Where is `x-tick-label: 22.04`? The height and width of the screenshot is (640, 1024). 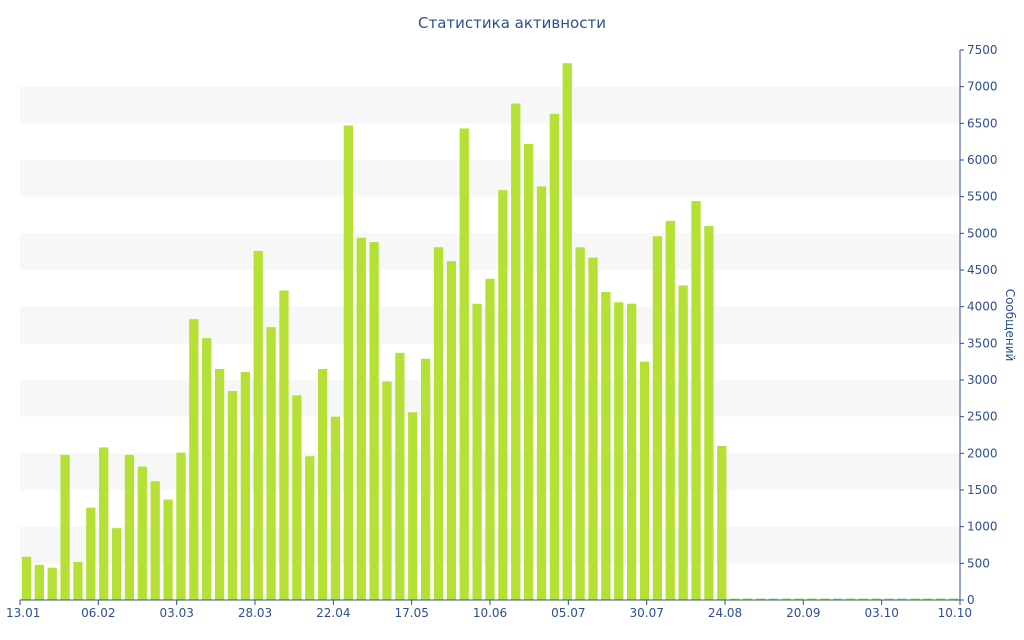
x-tick-label: 22.04 is located at coordinates (333, 613).